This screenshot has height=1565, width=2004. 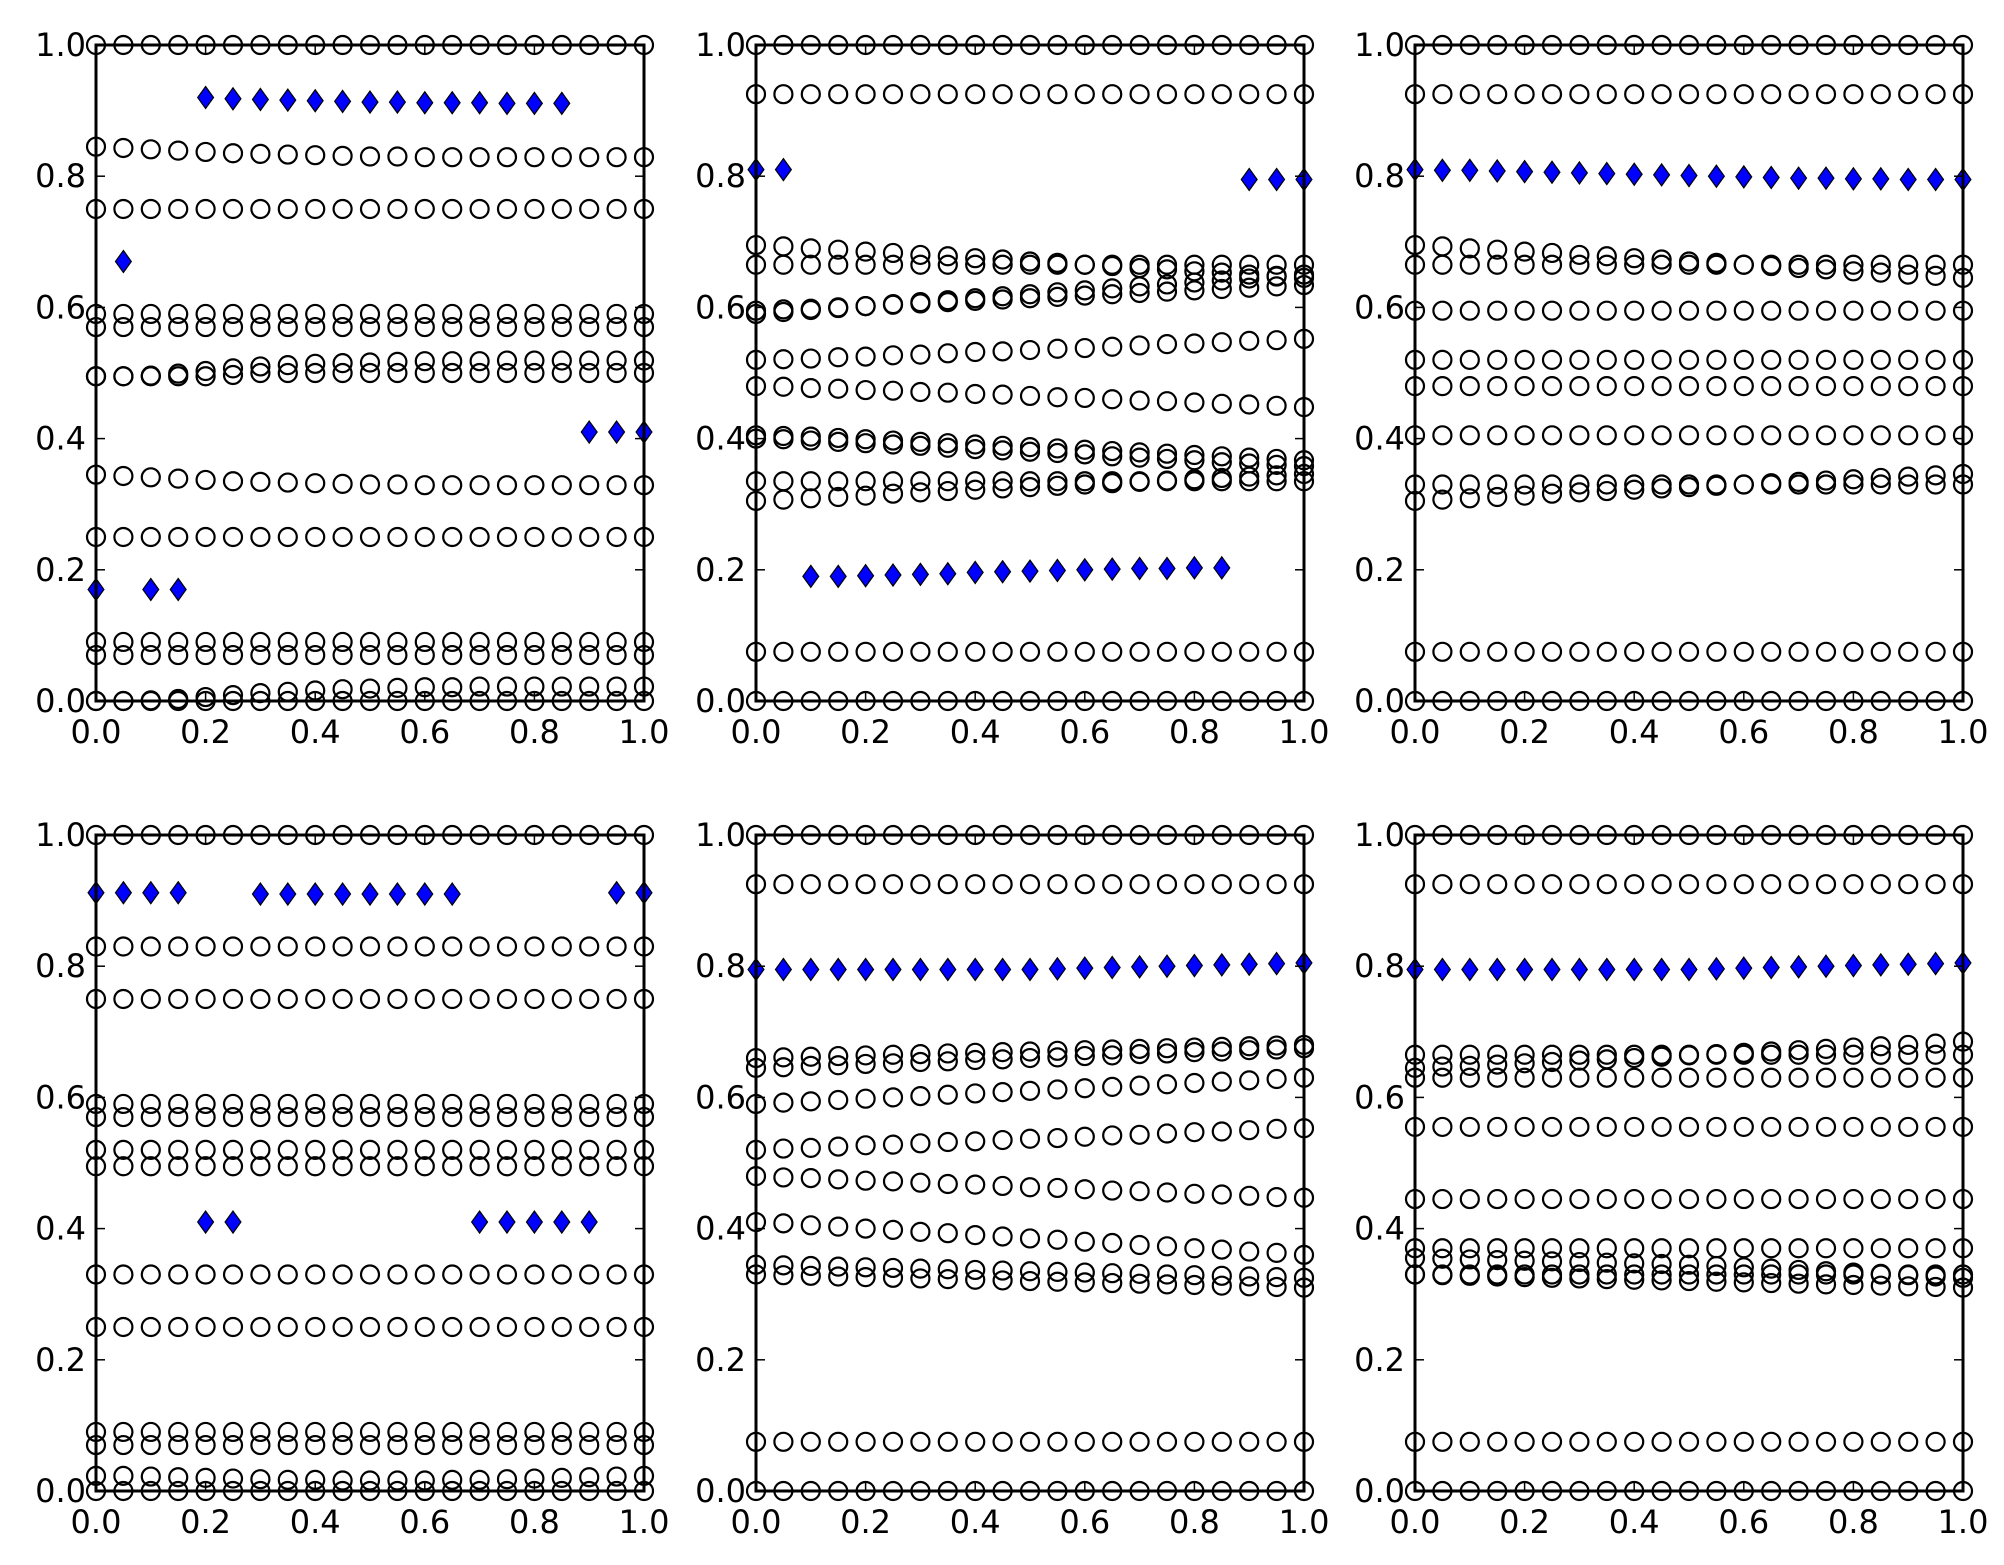 What do you see at coordinates (370, 1432) in the screenshot?
I see `circle-series-y10` at bounding box center [370, 1432].